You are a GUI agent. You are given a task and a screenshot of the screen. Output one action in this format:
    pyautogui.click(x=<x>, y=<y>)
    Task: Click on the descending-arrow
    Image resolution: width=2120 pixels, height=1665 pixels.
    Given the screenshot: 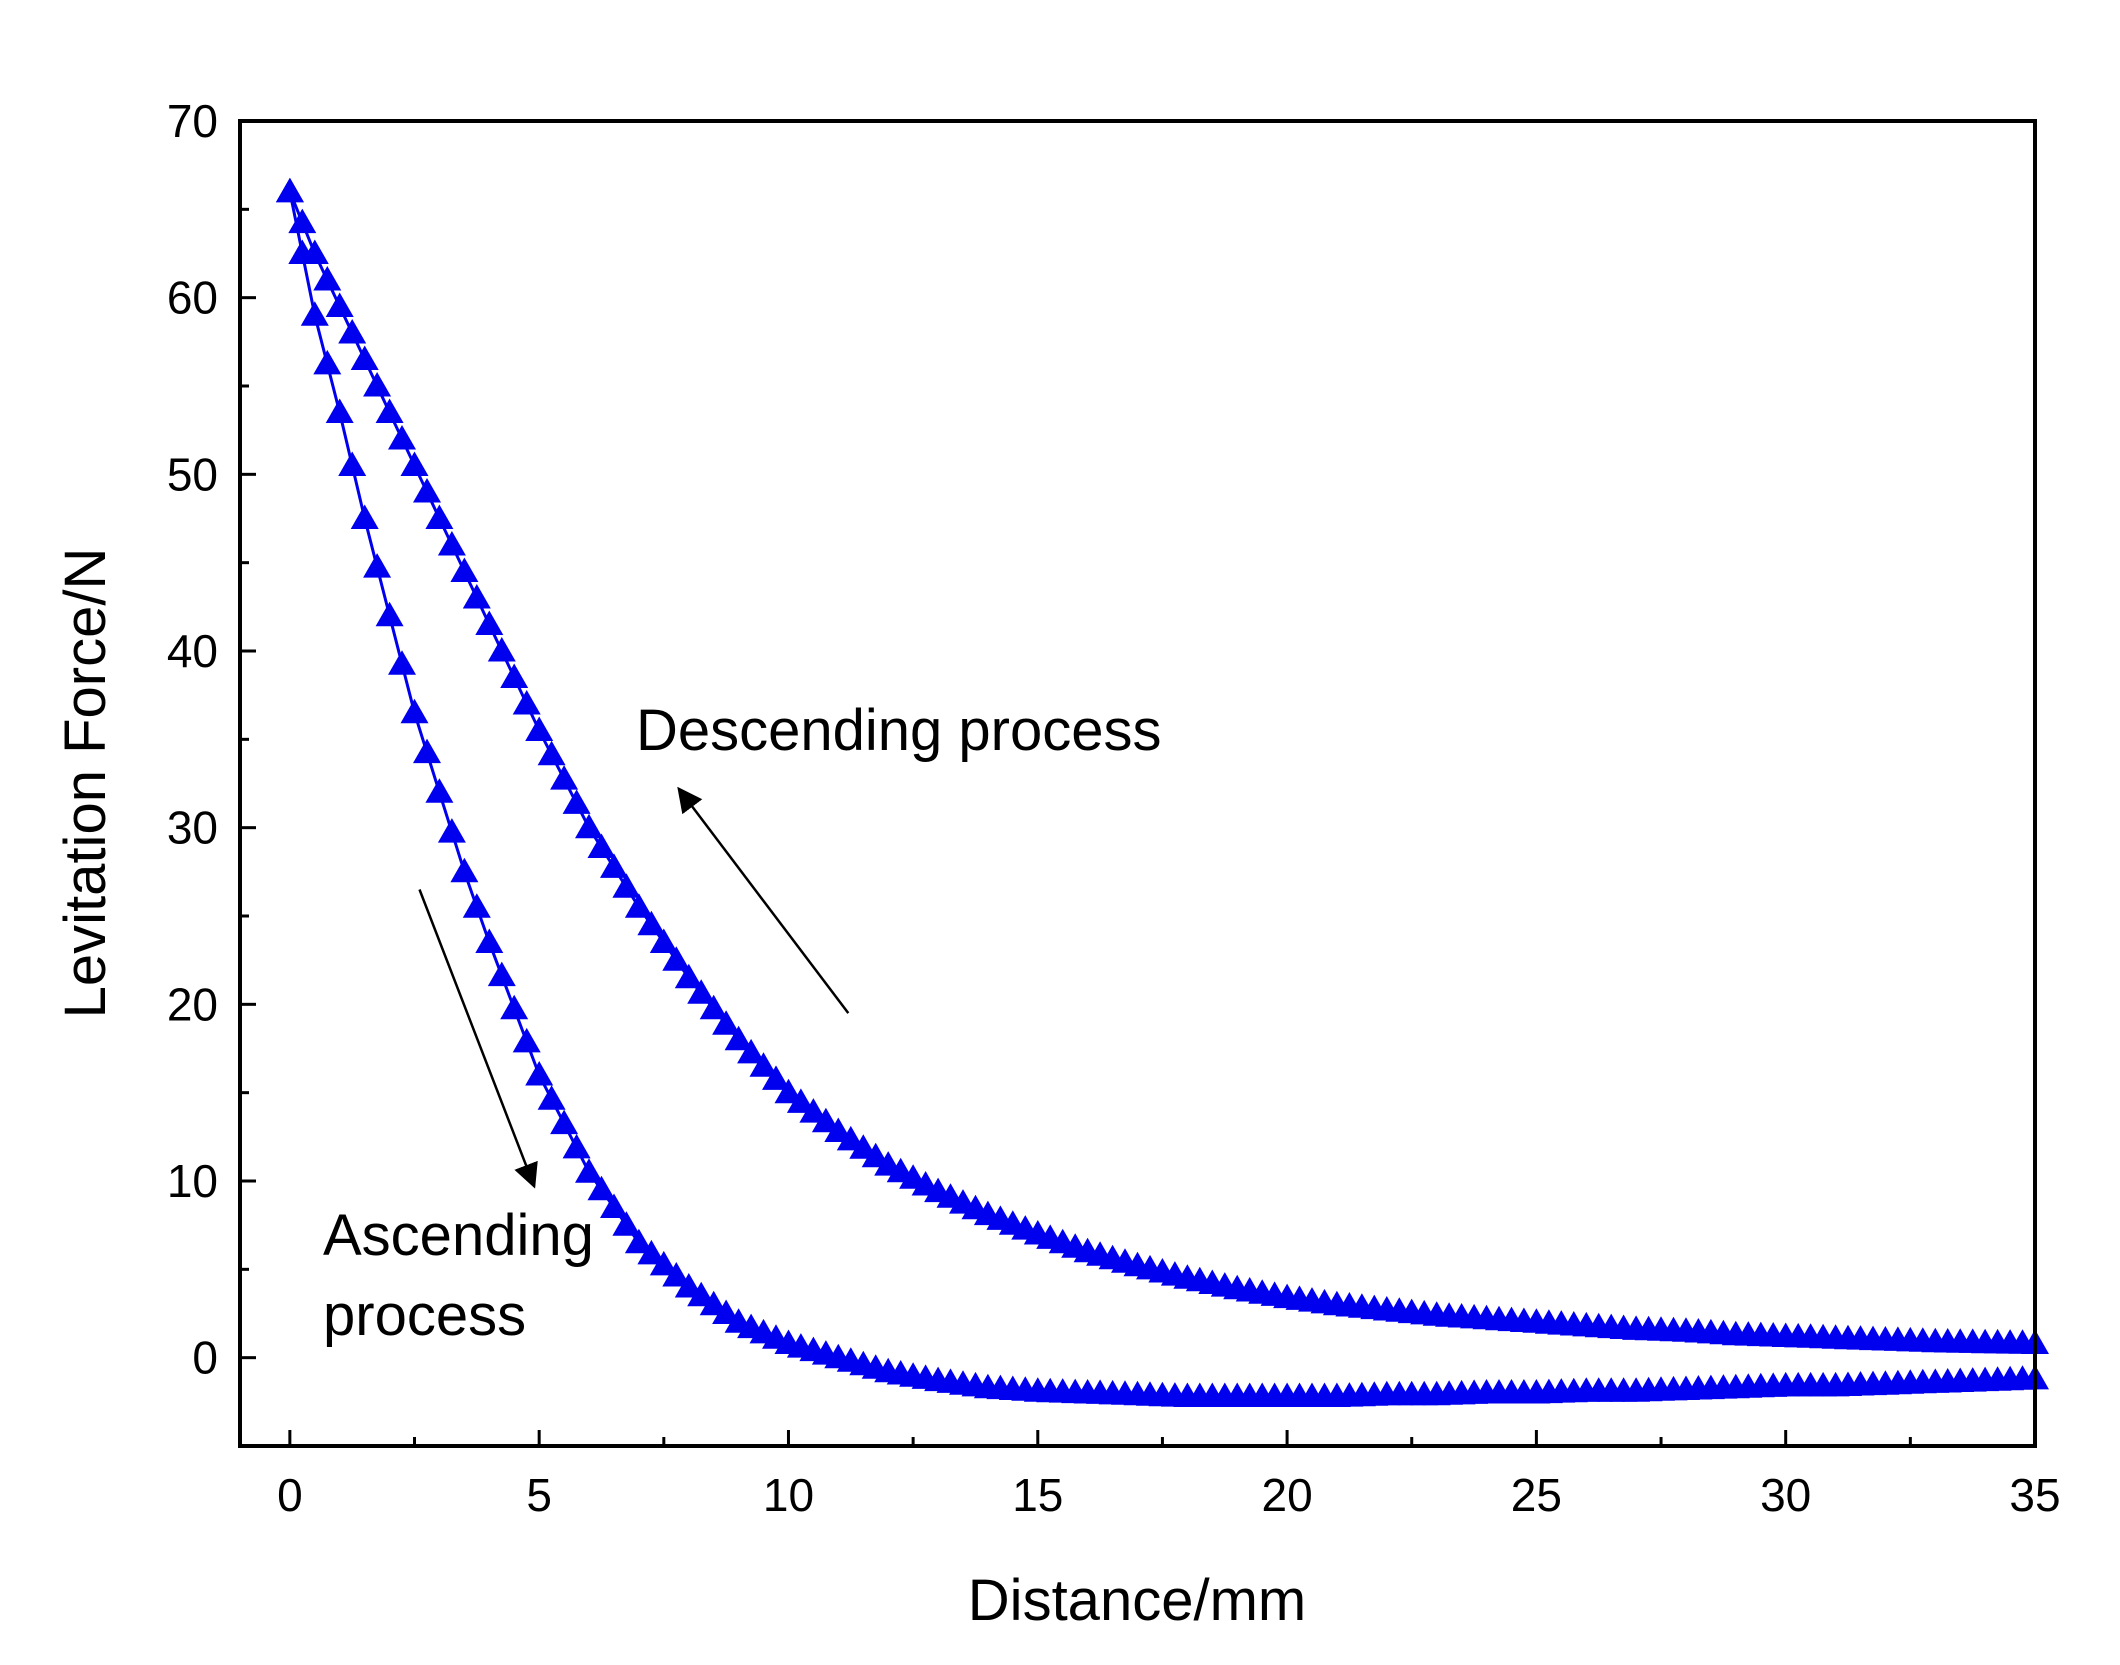 What is the action you would take?
    pyautogui.click(x=763, y=900)
    